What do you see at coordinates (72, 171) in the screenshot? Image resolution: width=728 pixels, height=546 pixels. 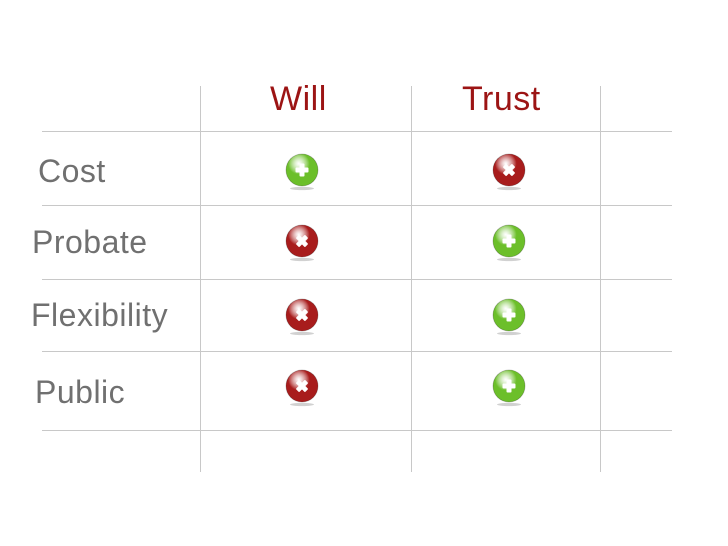 I see `row-label-cost: Cost` at bounding box center [72, 171].